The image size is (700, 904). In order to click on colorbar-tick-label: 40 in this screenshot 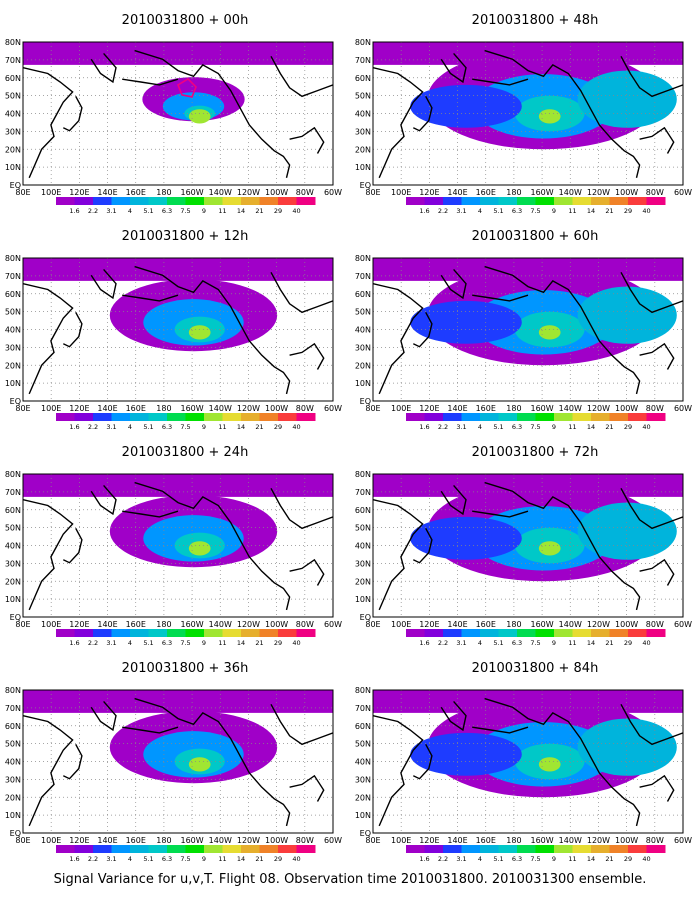, I will do `click(296, 643)`.